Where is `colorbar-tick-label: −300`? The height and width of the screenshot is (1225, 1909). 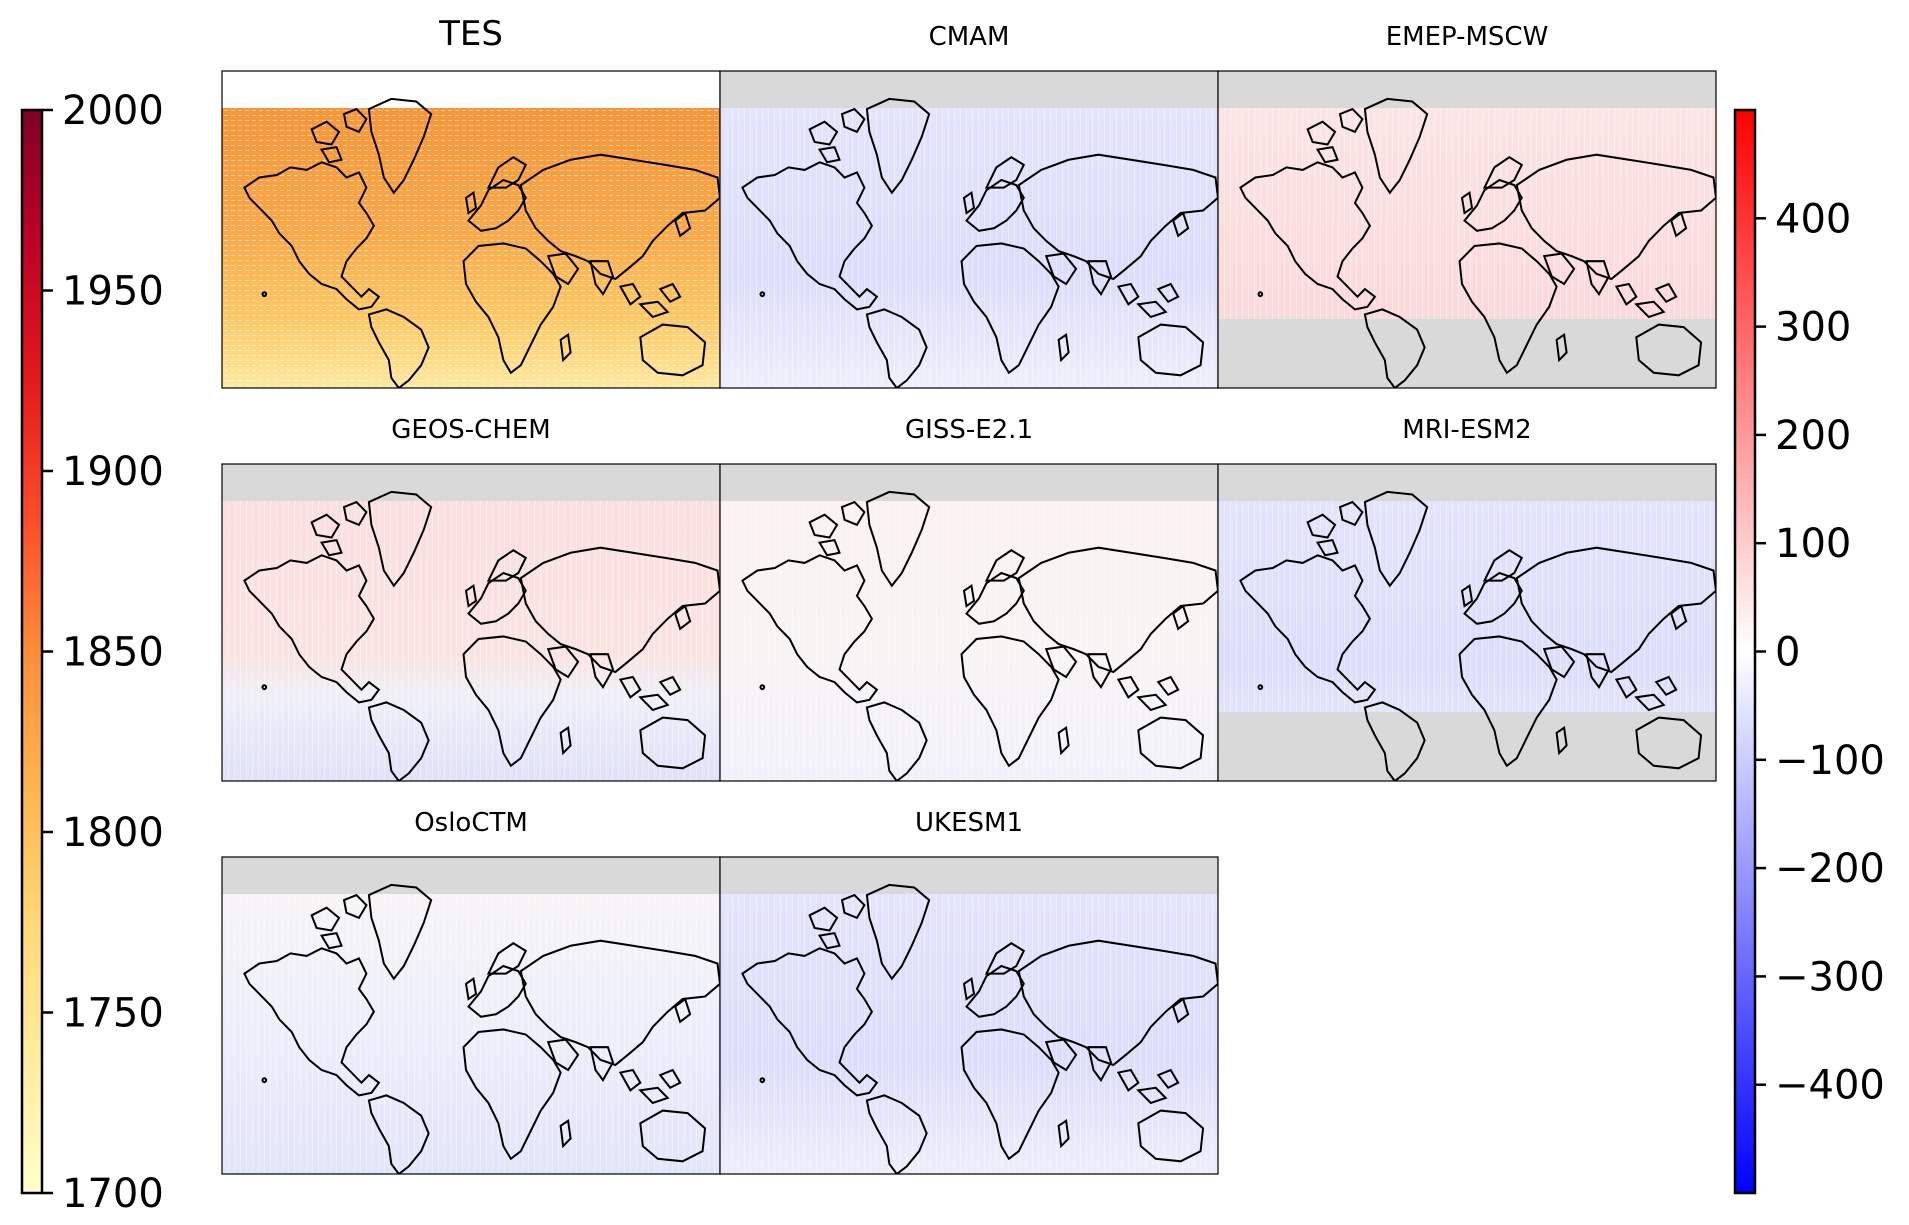 colorbar-tick-label: −300 is located at coordinates (1830, 977).